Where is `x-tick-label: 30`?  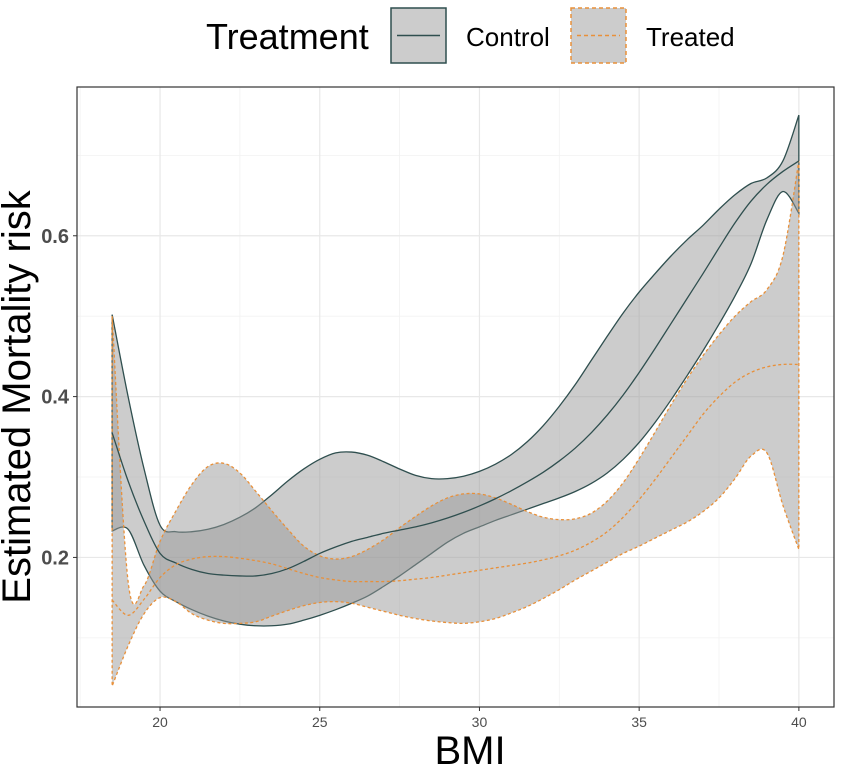
x-tick-label: 30 is located at coordinates (480, 722).